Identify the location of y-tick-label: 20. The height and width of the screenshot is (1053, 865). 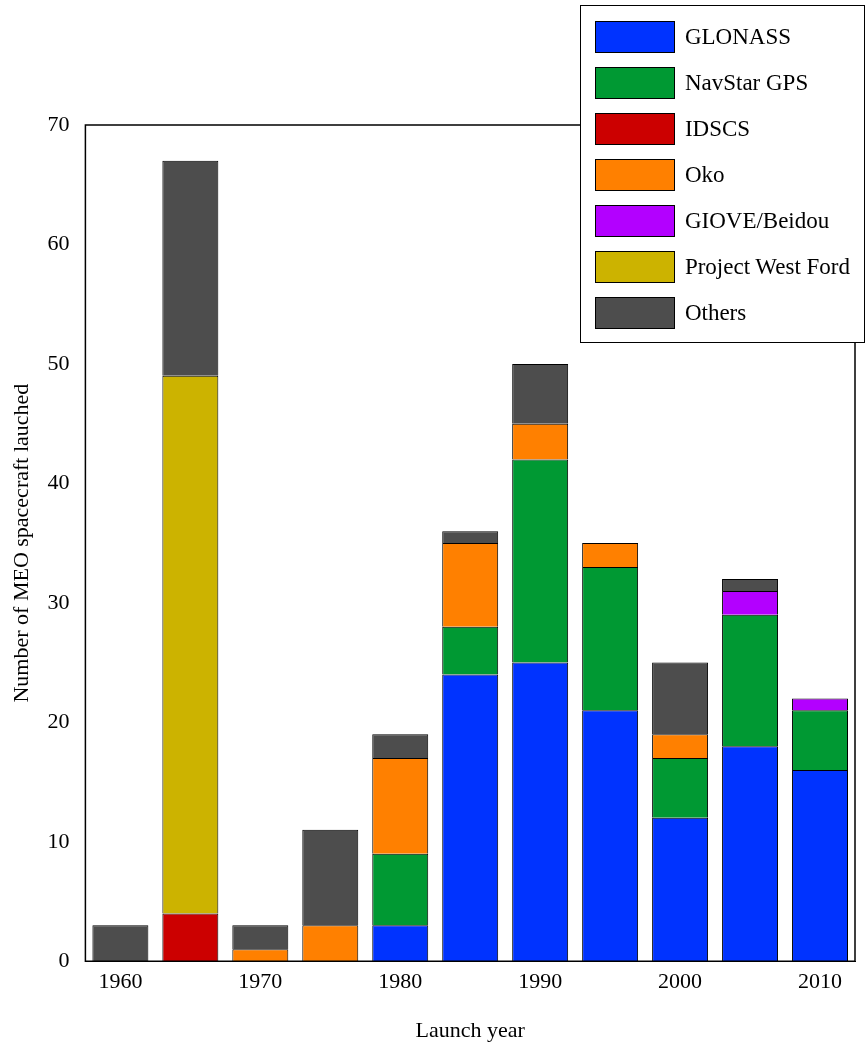
(58, 721).